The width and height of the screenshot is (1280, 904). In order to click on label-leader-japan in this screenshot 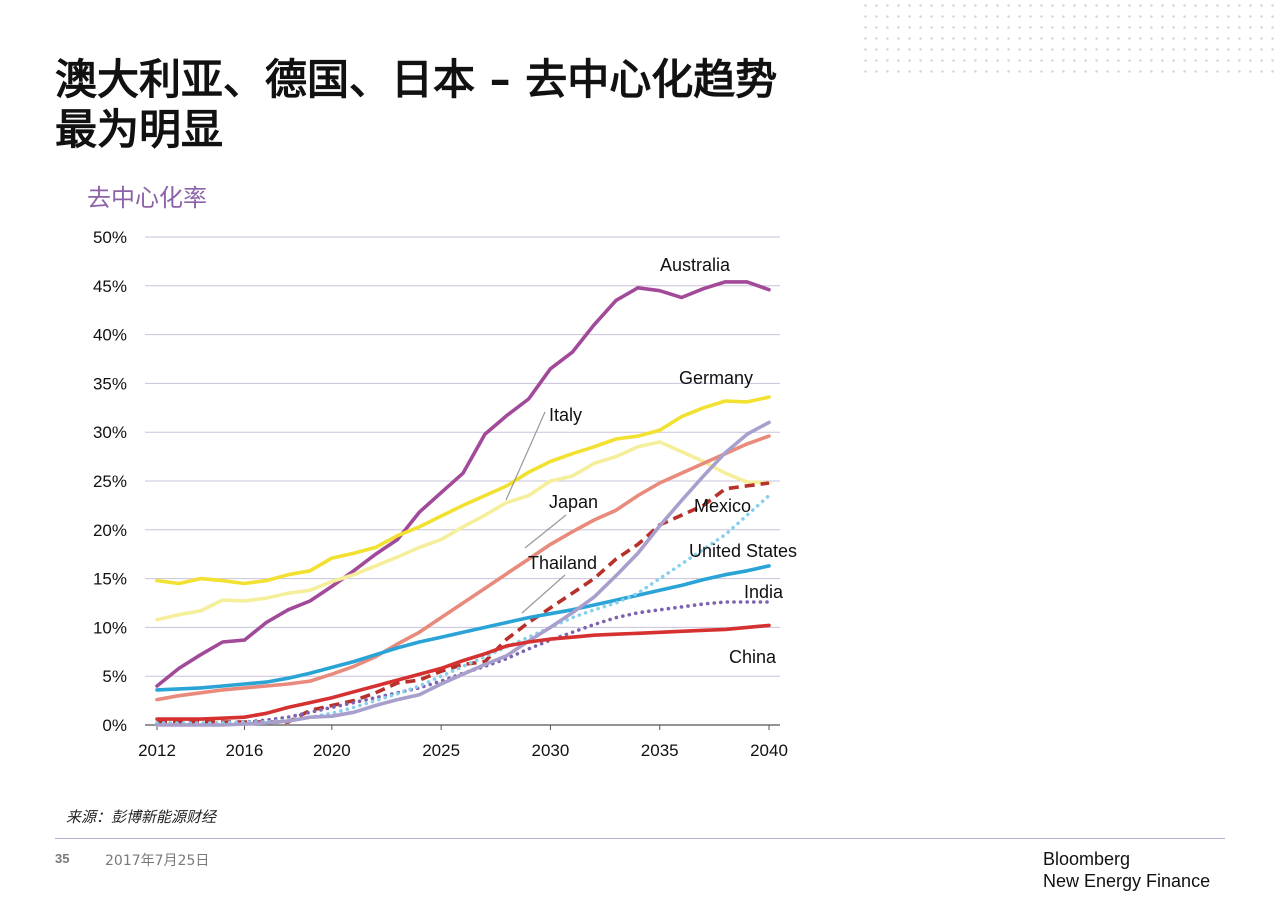, I will do `click(545, 531)`.